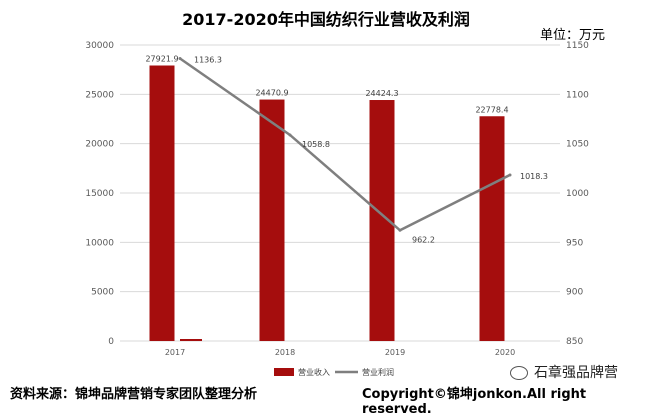 Image resolution: width=652 pixels, height=417 pixels. I want to click on line-data-label: 1136.3, so click(208, 60).